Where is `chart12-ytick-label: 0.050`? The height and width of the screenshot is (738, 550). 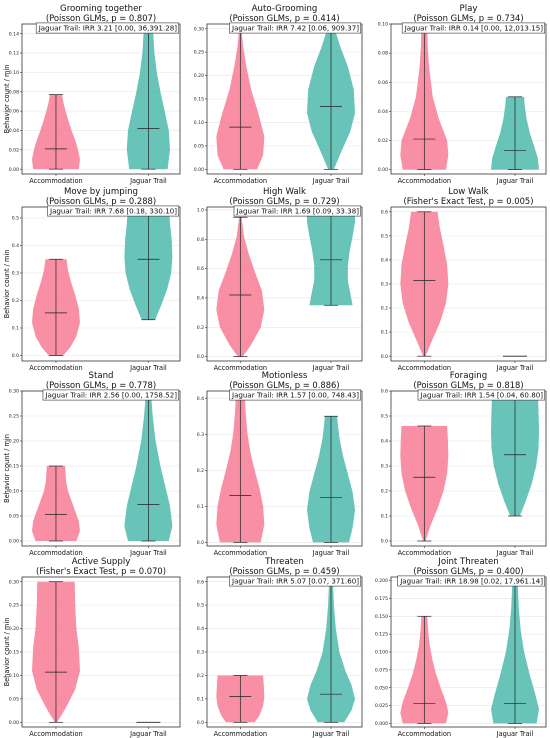 chart12-ytick-label: 0.050 is located at coordinates (381, 688).